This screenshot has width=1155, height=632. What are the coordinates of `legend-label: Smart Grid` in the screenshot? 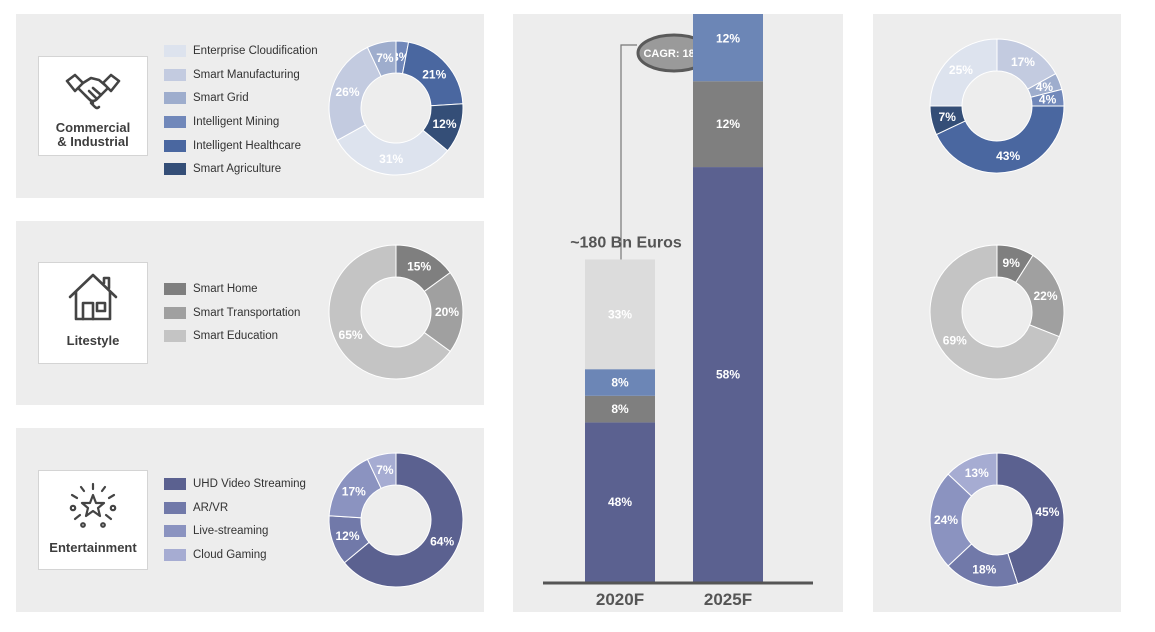 It's located at (221, 98).